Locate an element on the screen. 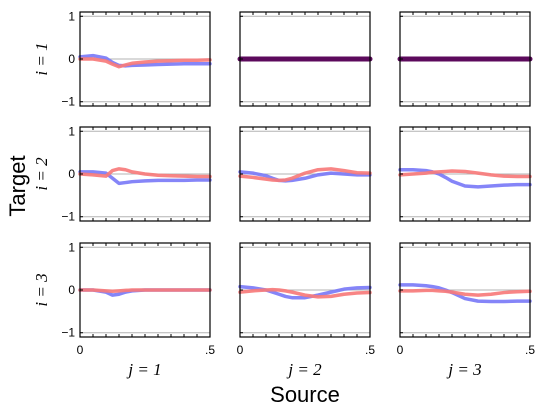 The height and width of the screenshot is (412, 550). col-label-2: j = 2 is located at coordinates (304, 369).